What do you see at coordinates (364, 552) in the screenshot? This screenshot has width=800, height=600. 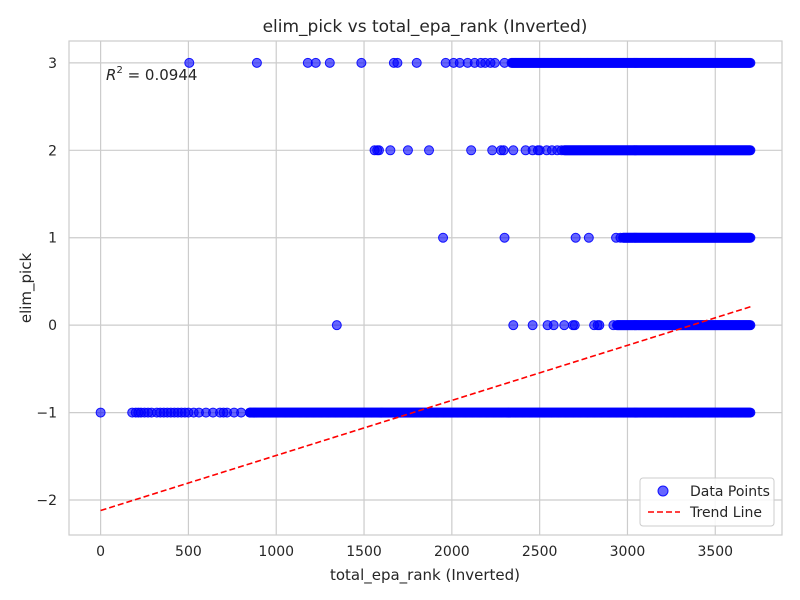 I see `x-tick-label: 1500` at bounding box center [364, 552].